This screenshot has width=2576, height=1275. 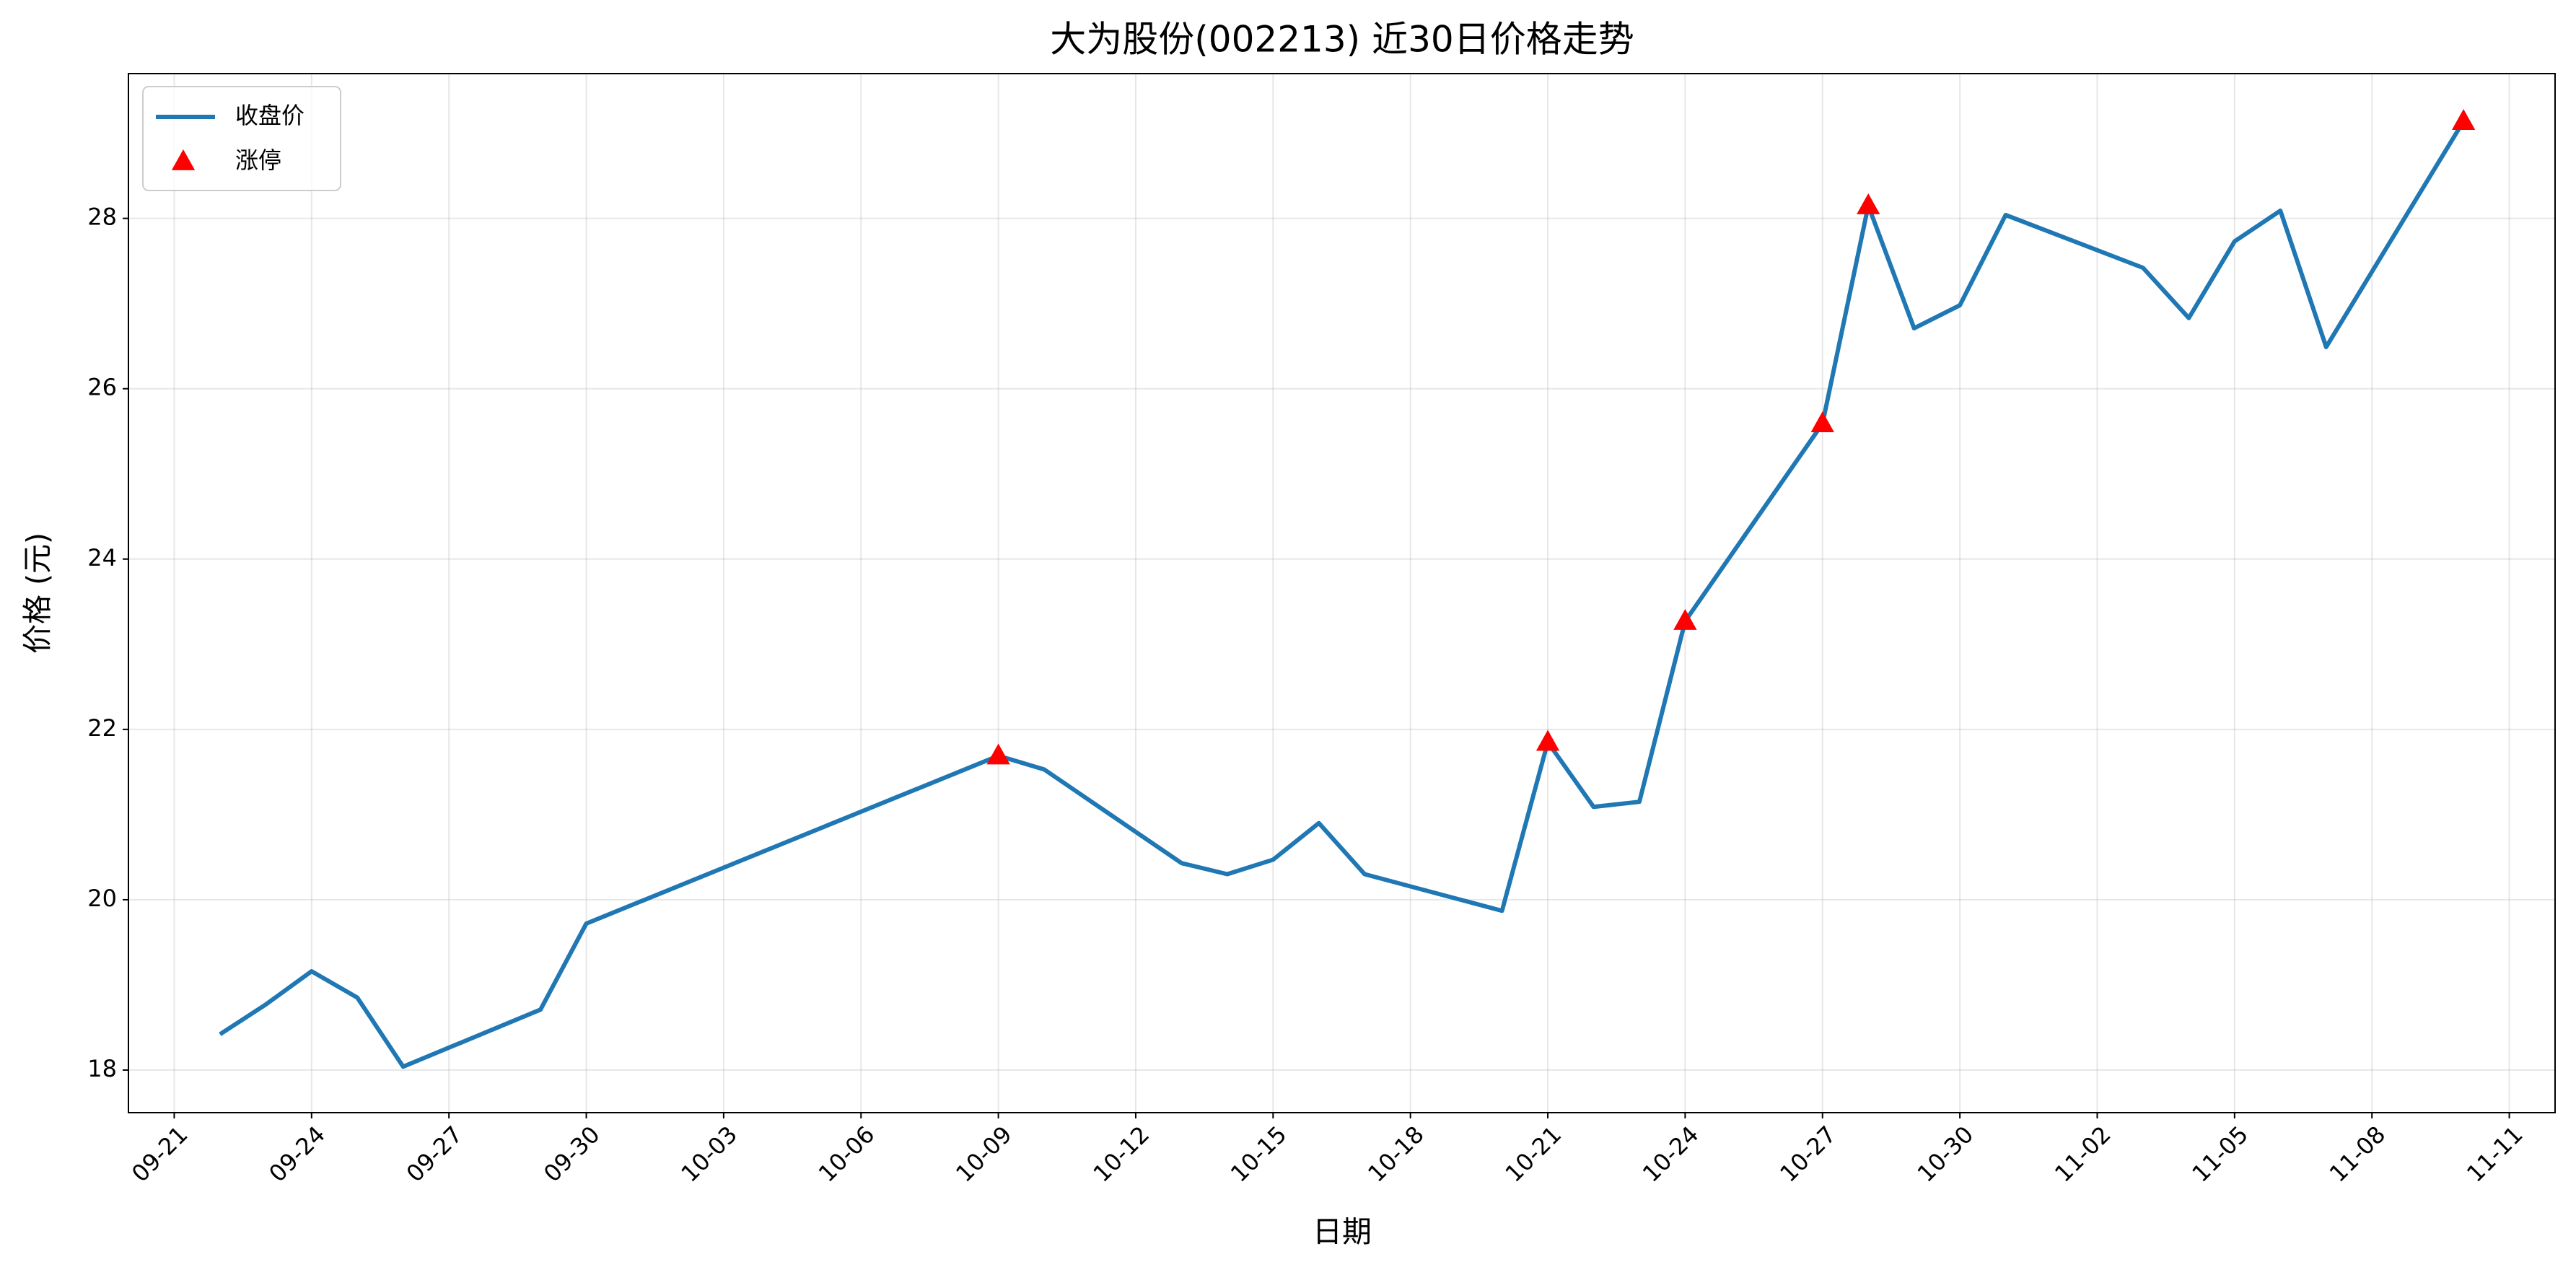 What do you see at coordinates (102, 217) in the screenshot?
I see `y-tick-label: 28` at bounding box center [102, 217].